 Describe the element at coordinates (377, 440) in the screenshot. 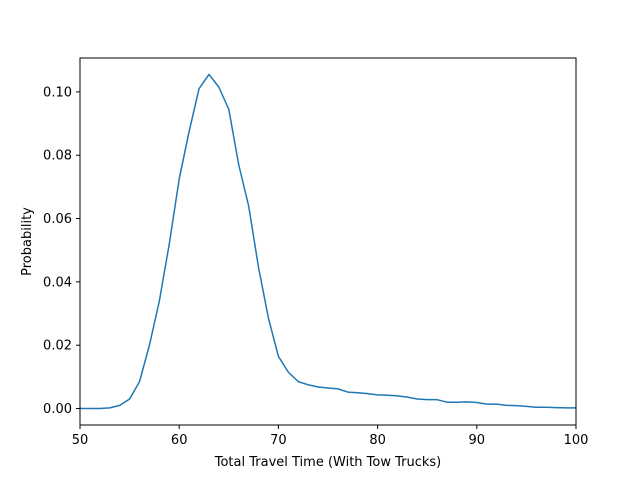

I see `x-tick-label: 80` at that location.